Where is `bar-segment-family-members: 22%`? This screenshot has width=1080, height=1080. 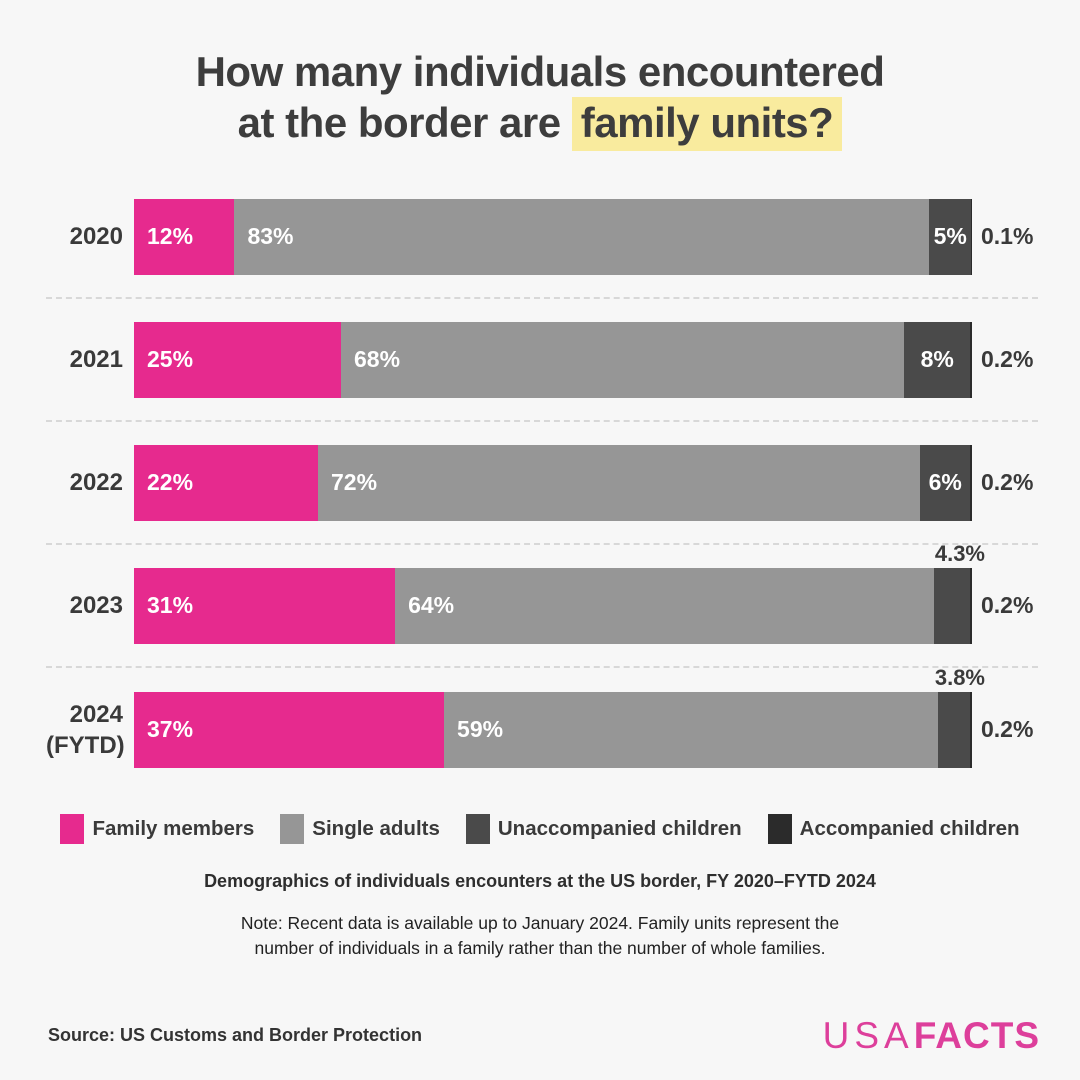 bar-segment-family-members: 22% is located at coordinates (226, 482).